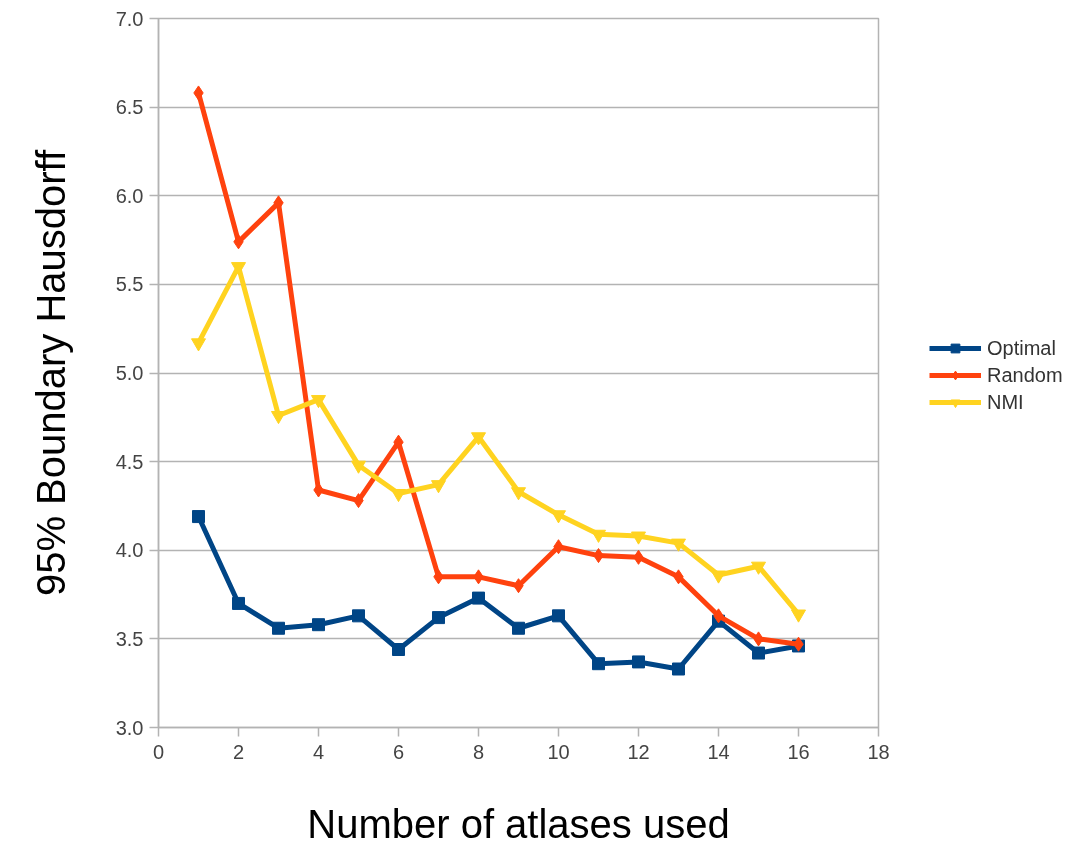  I want to click on y-tick-label: 5.5, so click(129, 284).